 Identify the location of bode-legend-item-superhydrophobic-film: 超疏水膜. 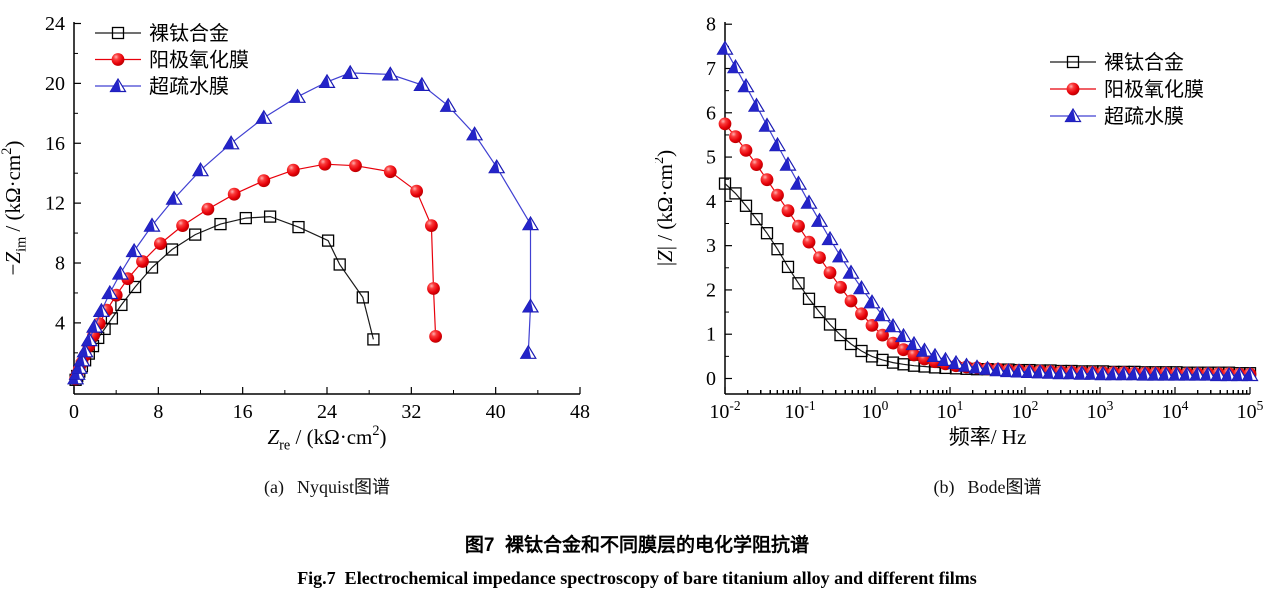
(1117, 116).